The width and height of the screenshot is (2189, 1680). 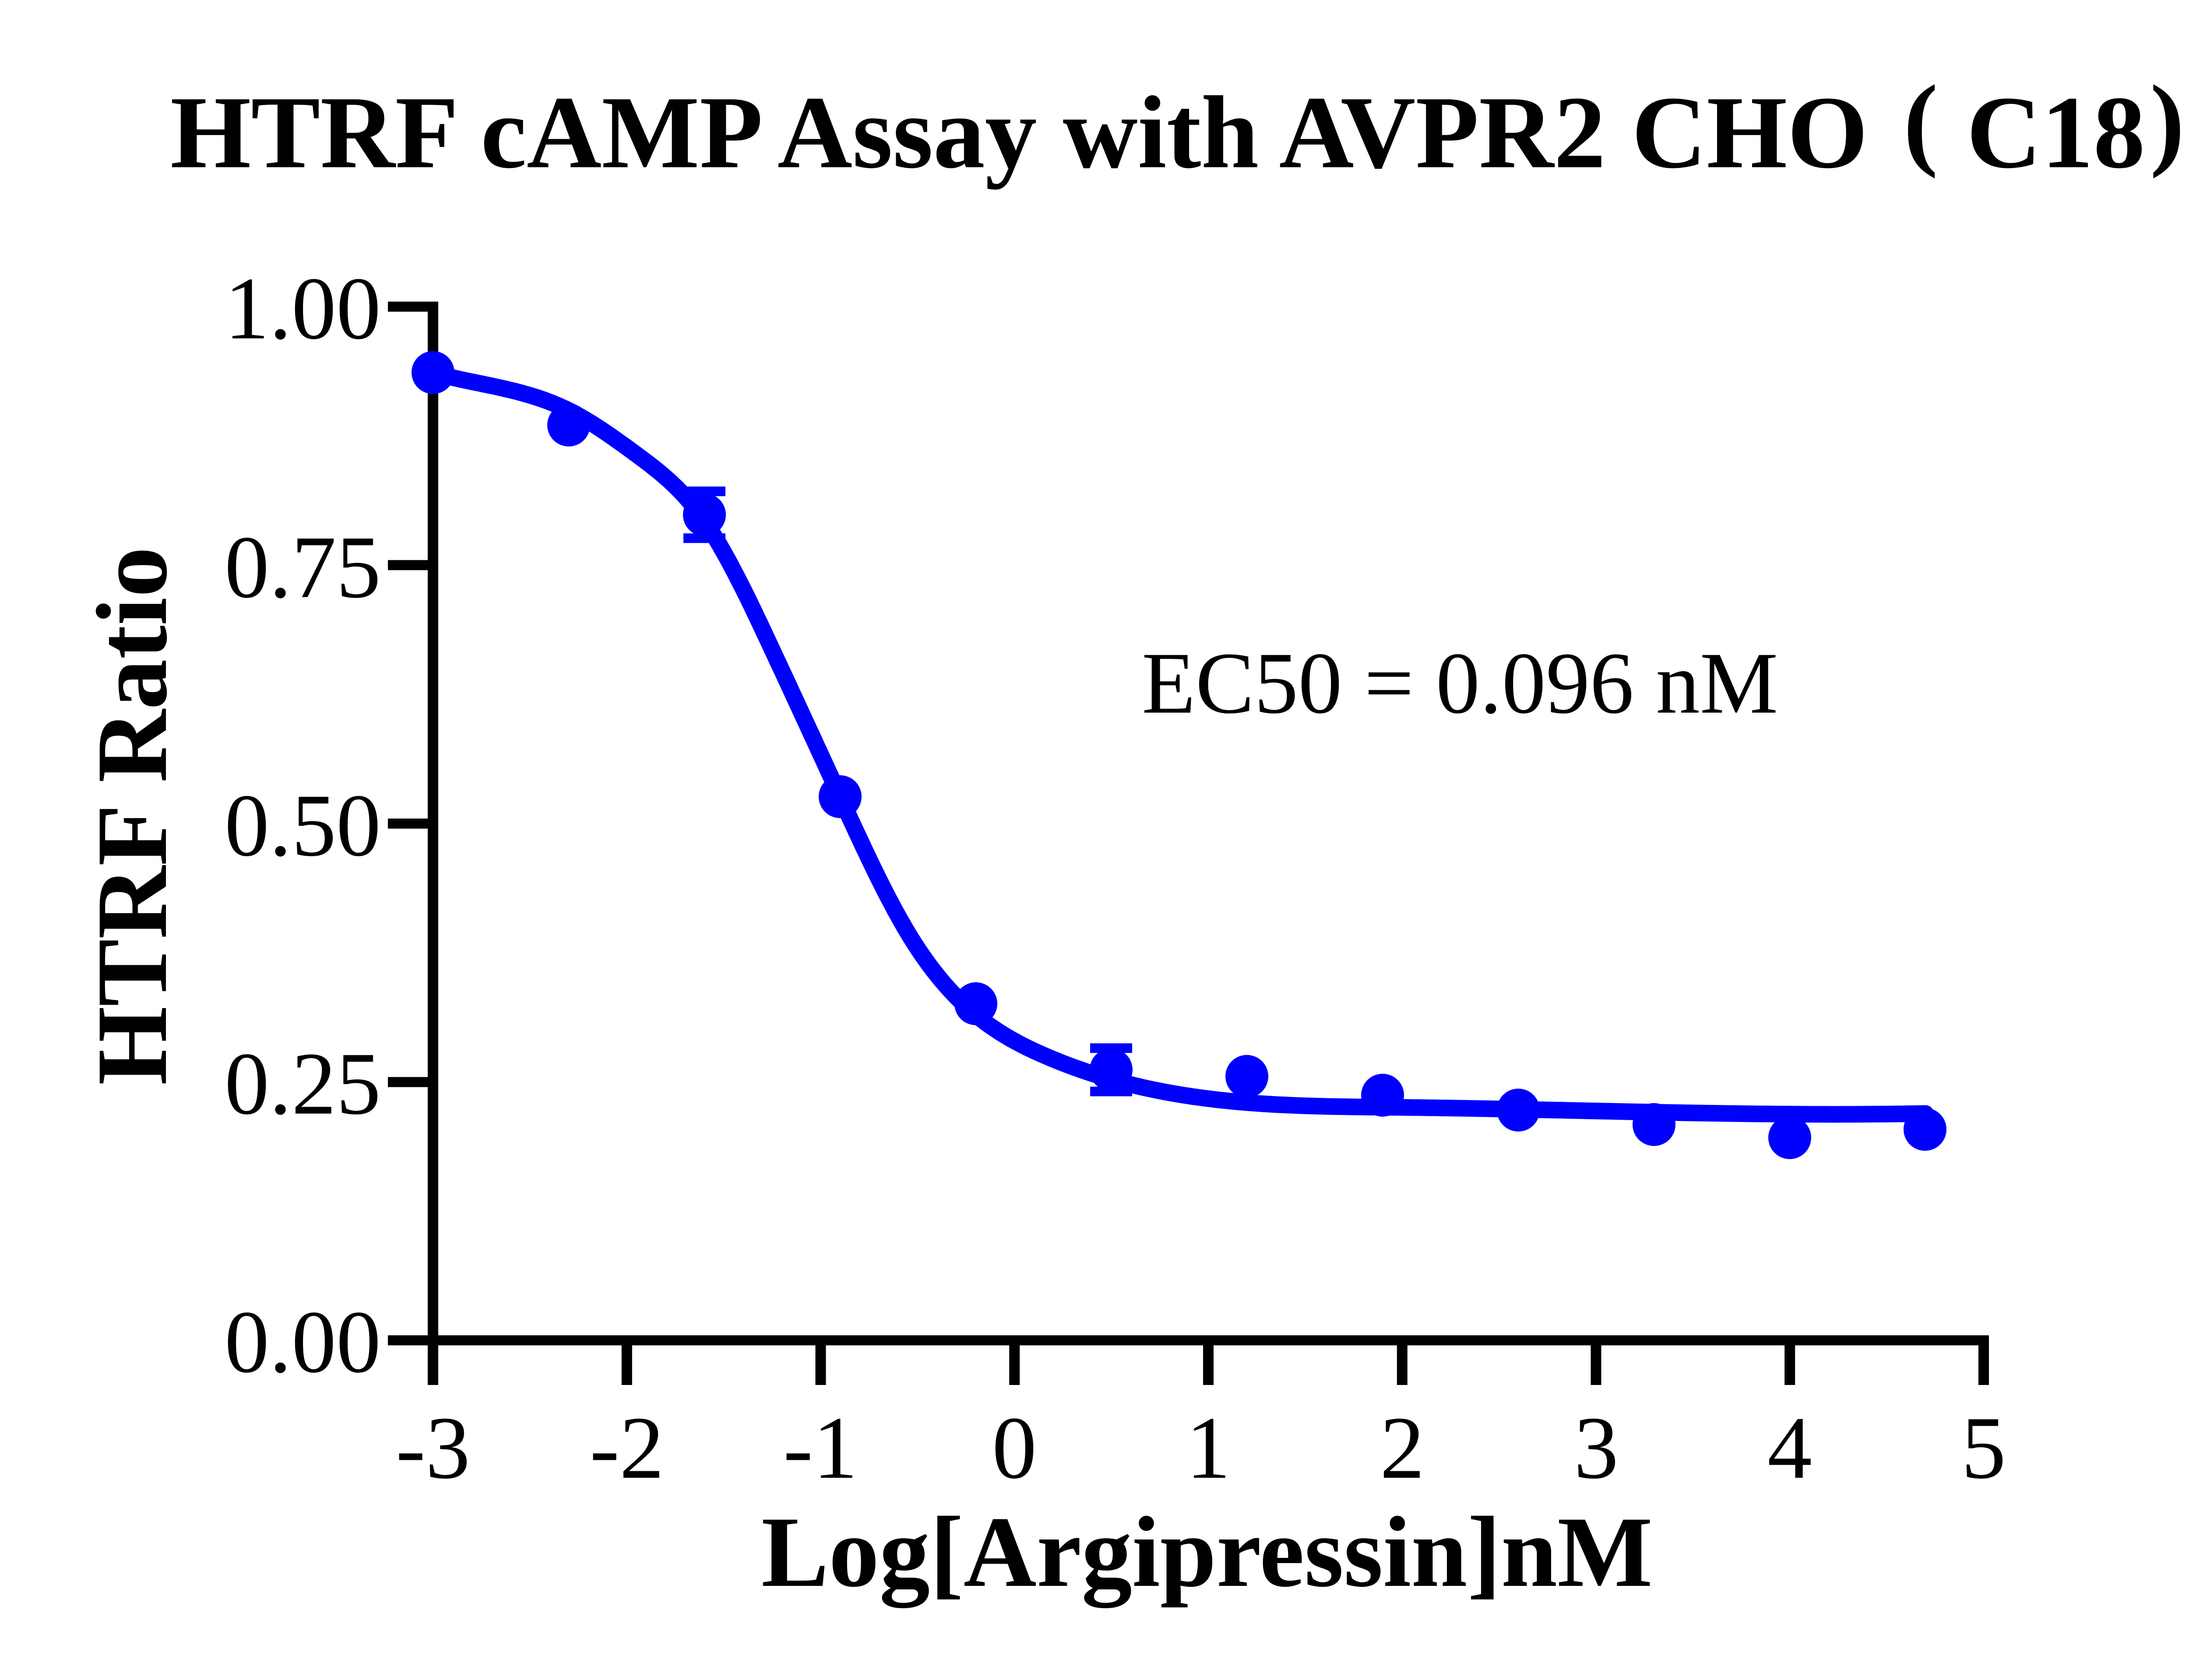 I want to click on svg-text: 5, so click(x=1984, y=1448).